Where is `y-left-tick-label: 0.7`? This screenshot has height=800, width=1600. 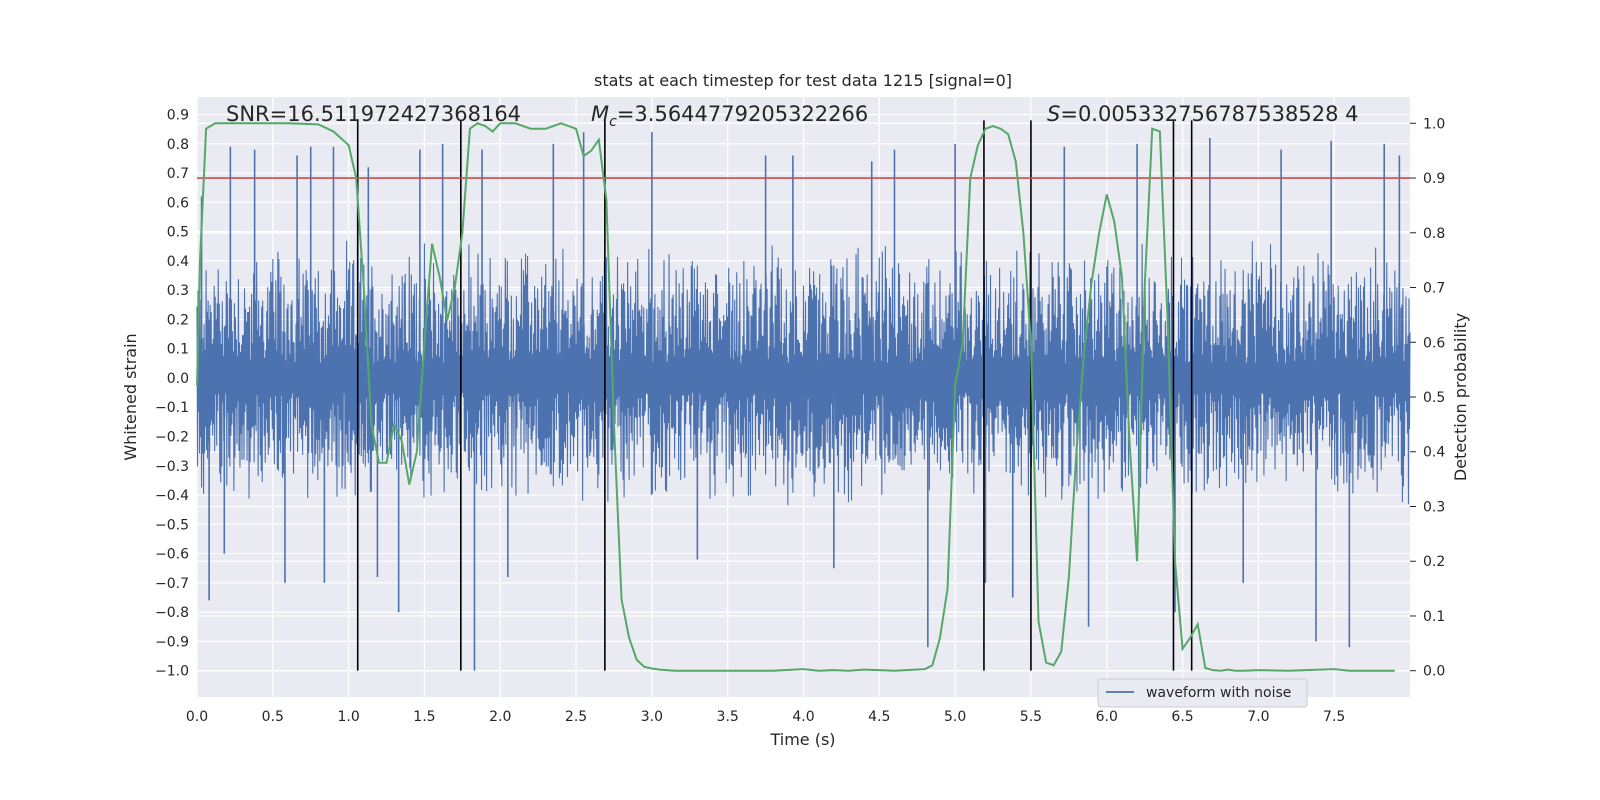
y-left-tick-label: 0.7 is located at coordinates (178, 174).